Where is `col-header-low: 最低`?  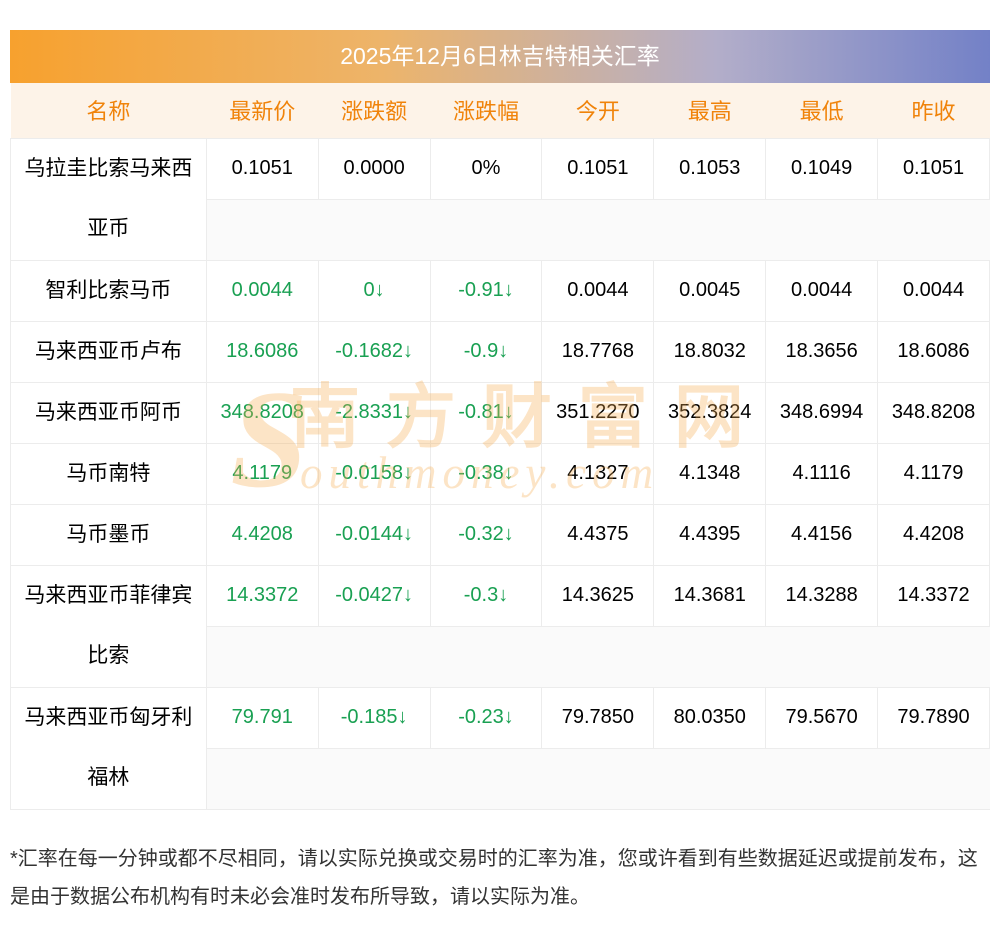 col-header-low: 最低 is located at coordinates (821, 110).